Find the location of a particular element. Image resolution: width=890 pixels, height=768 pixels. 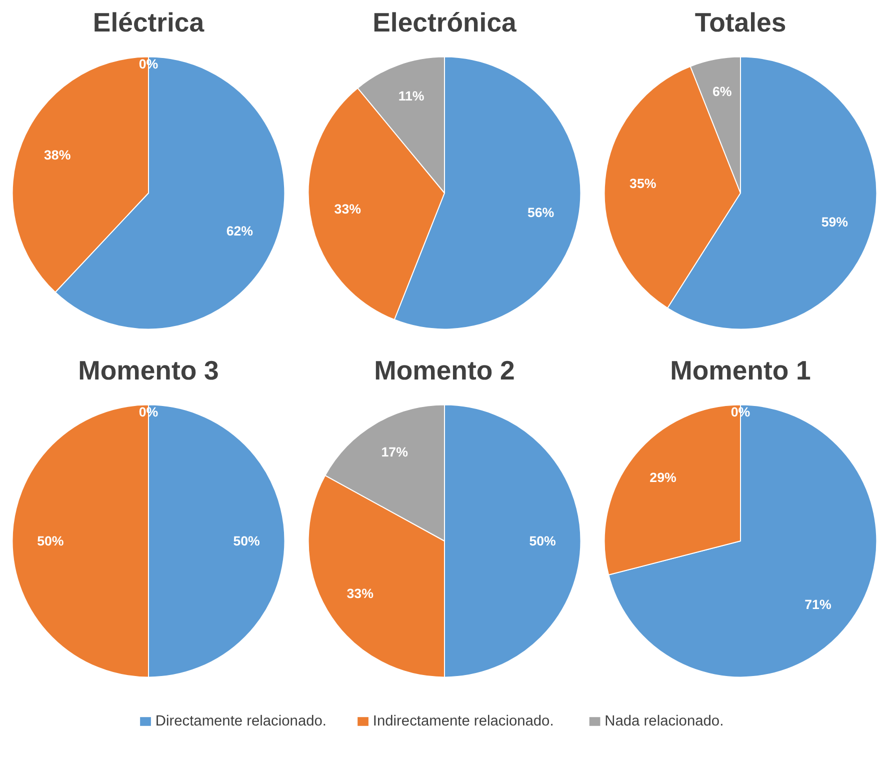

legend-label: Indirectamente relacionado. is located at coordinates (463, 722).